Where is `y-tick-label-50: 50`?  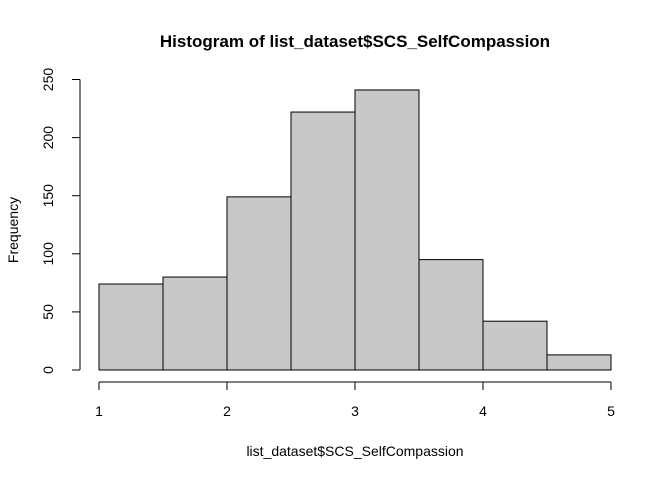 y-tick-label-50: 50 is located at coordinates (48, 312).